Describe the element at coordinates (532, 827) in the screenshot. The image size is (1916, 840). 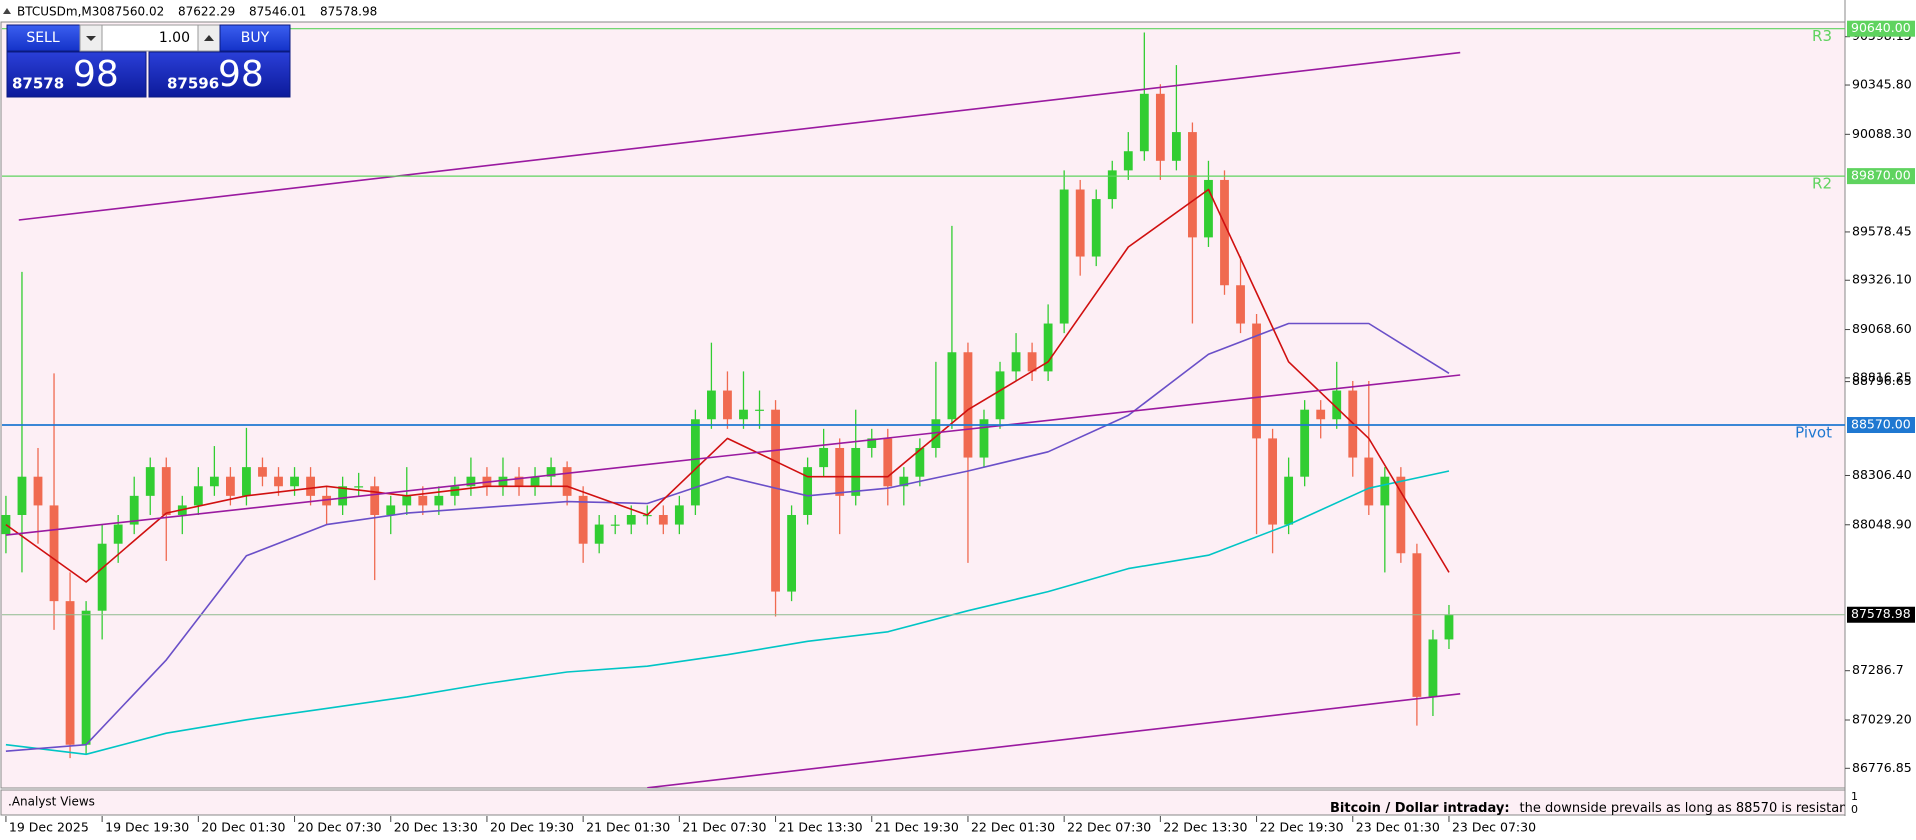
I see `x-tick-label: 20 Dec 19:30` at that location.